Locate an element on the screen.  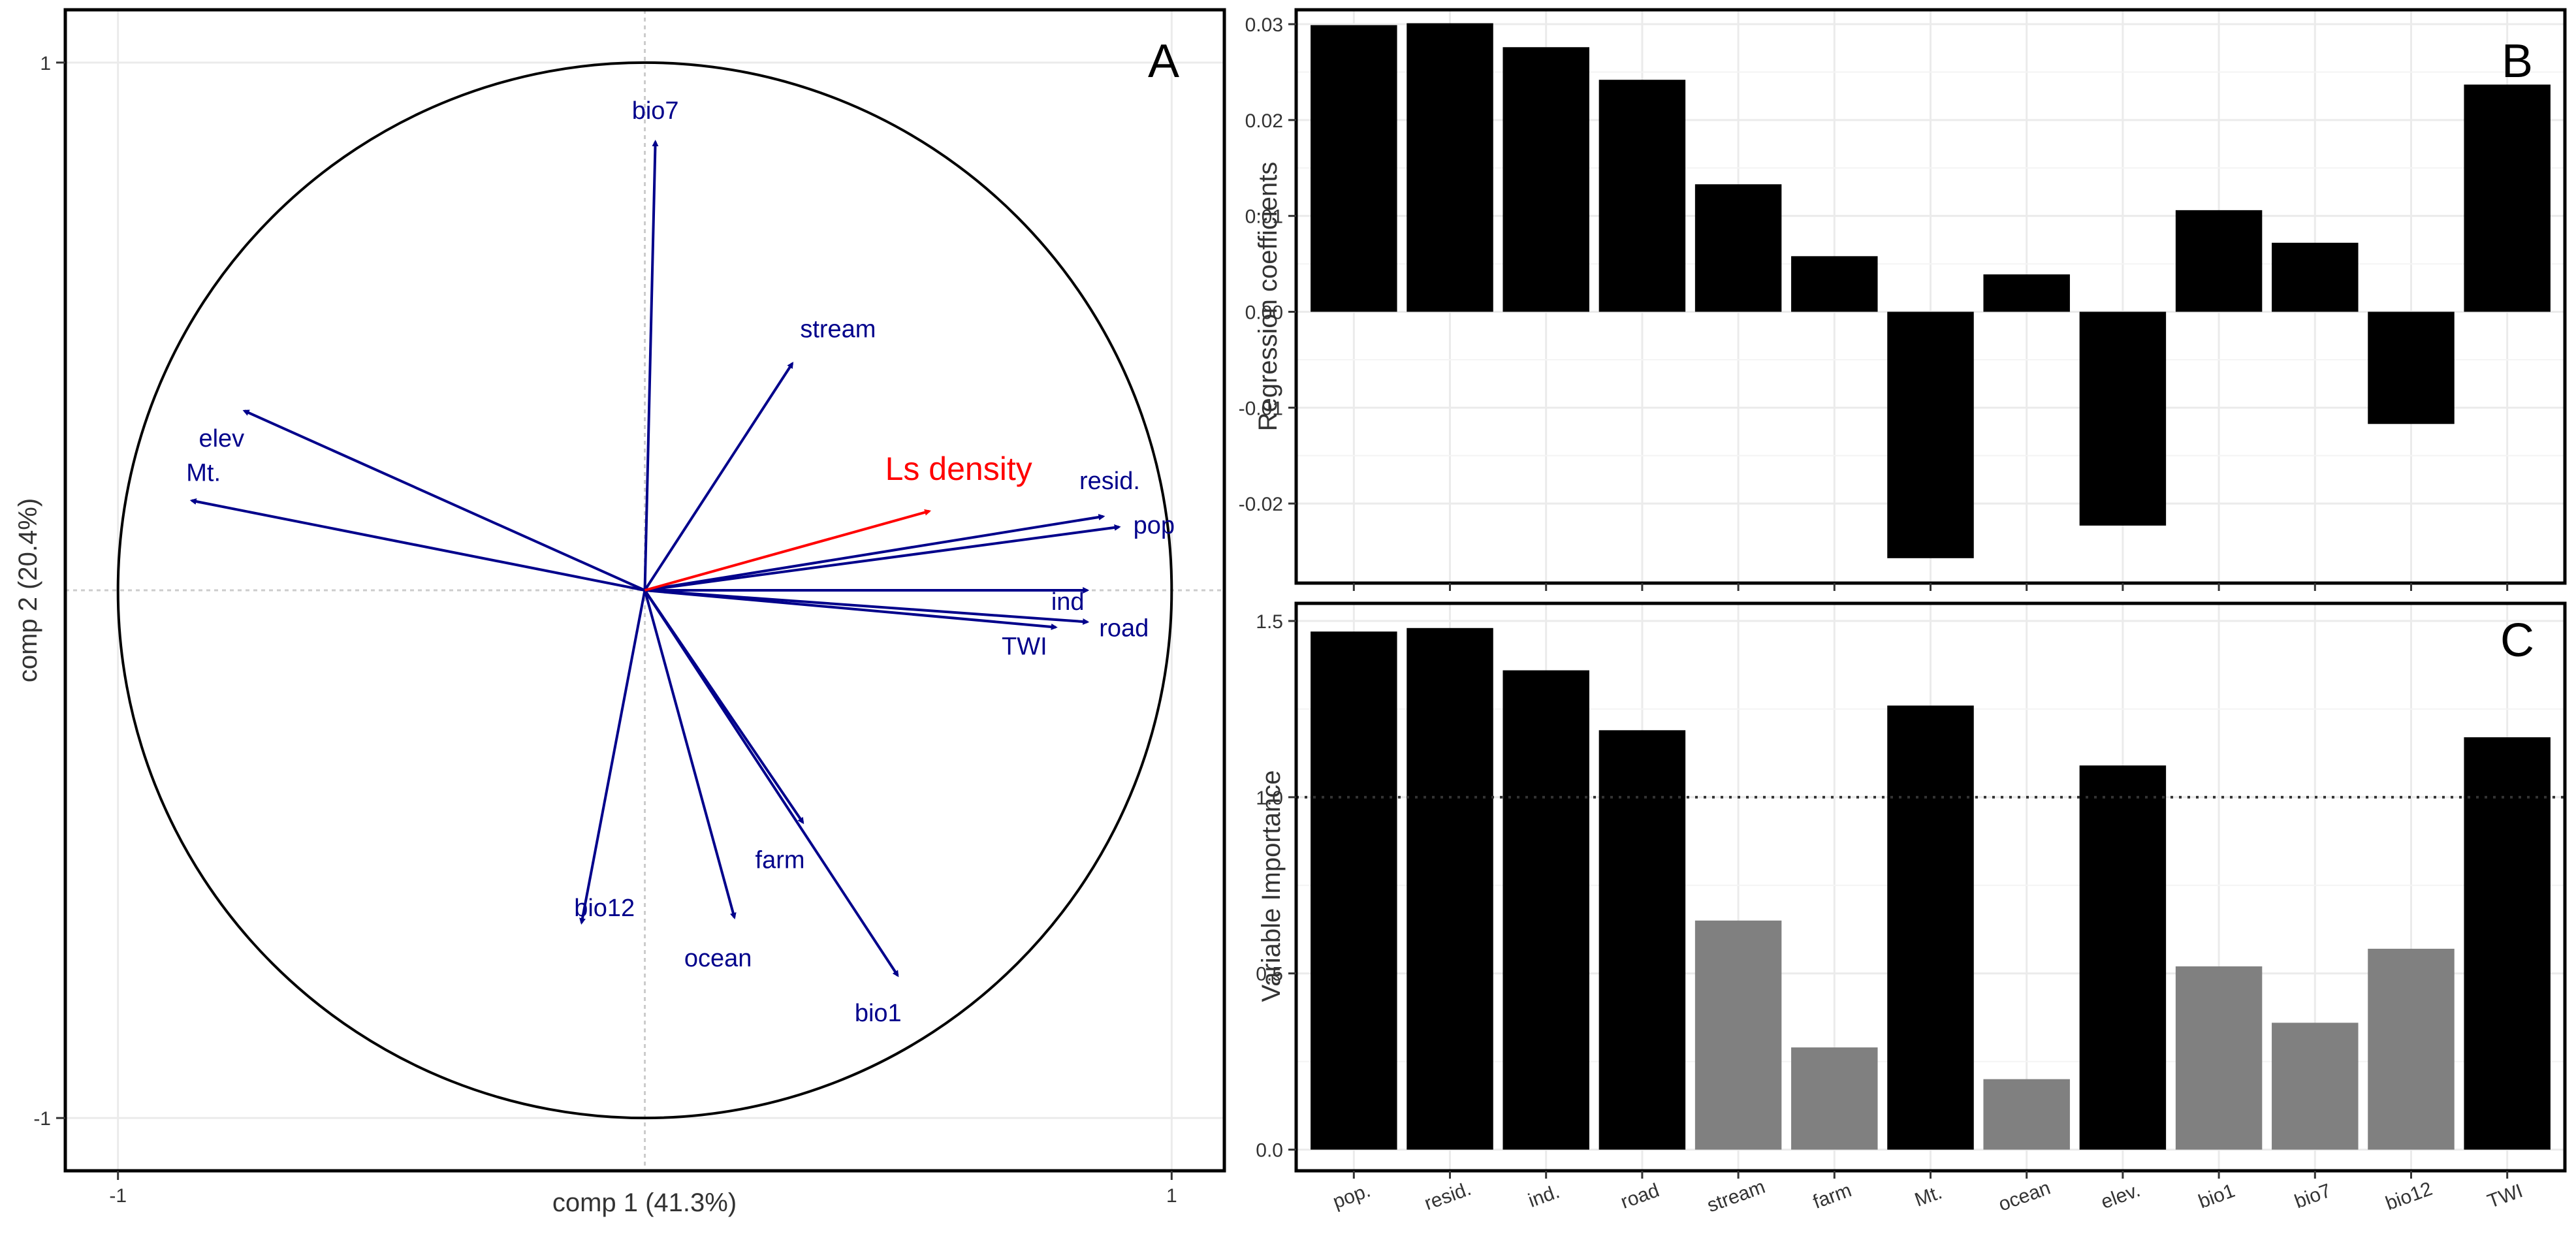
x-tick-label-ind: ind. is located at coordinates (1544, 1196).